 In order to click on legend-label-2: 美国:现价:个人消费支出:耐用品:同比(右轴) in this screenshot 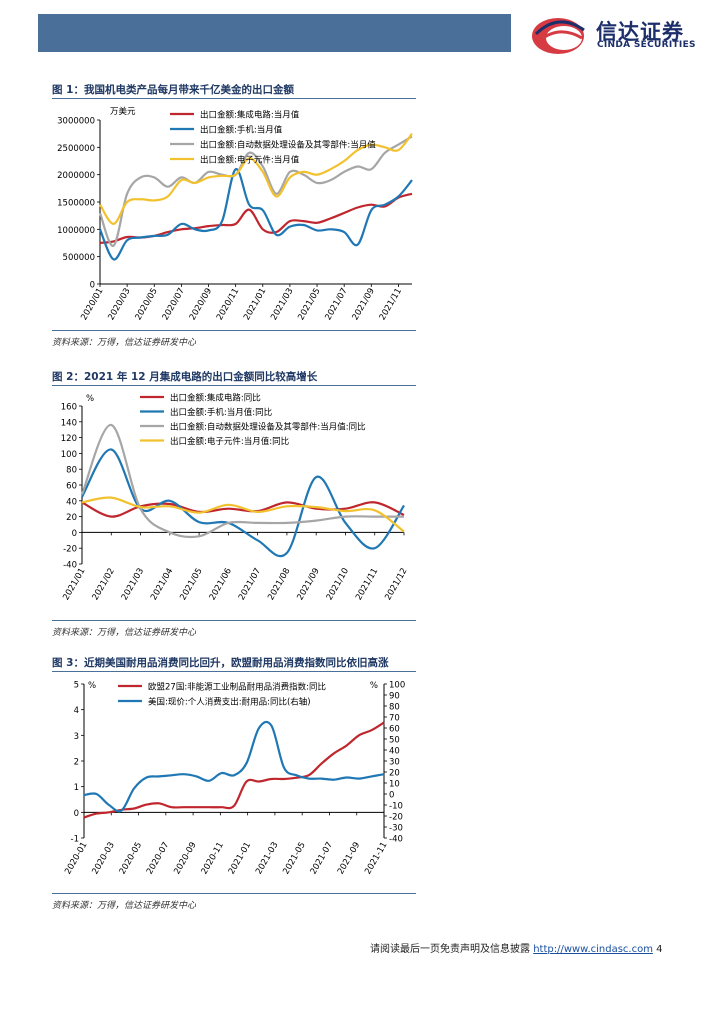, I will do `click(229, 702)`.